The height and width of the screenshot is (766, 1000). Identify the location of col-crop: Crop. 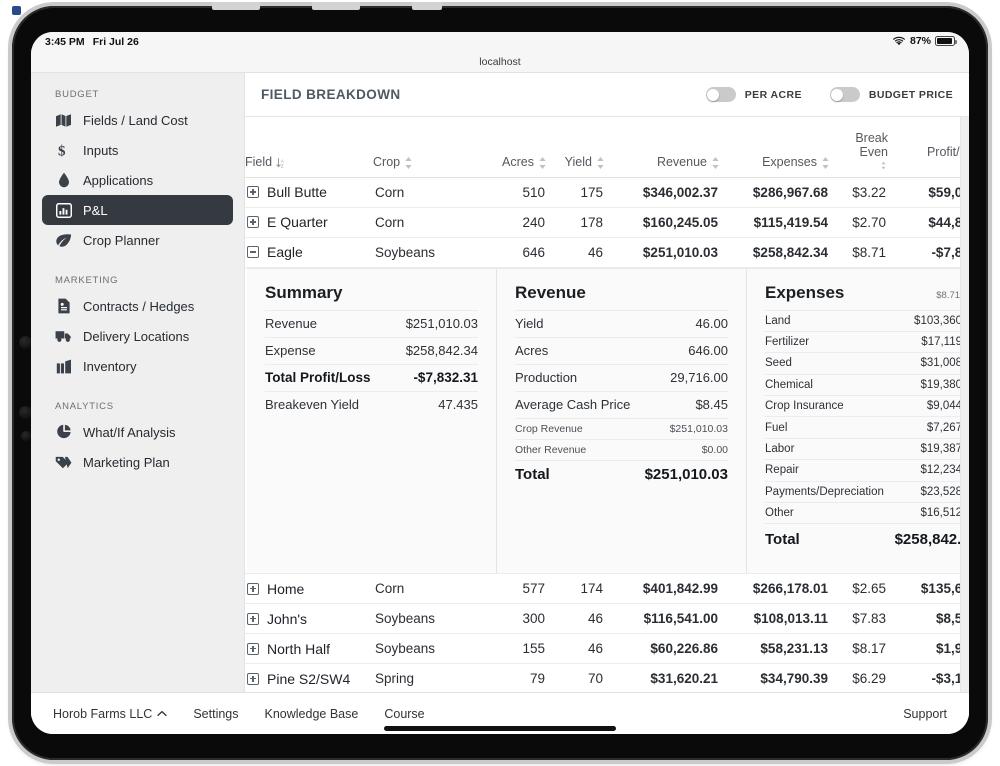
(425, 147).